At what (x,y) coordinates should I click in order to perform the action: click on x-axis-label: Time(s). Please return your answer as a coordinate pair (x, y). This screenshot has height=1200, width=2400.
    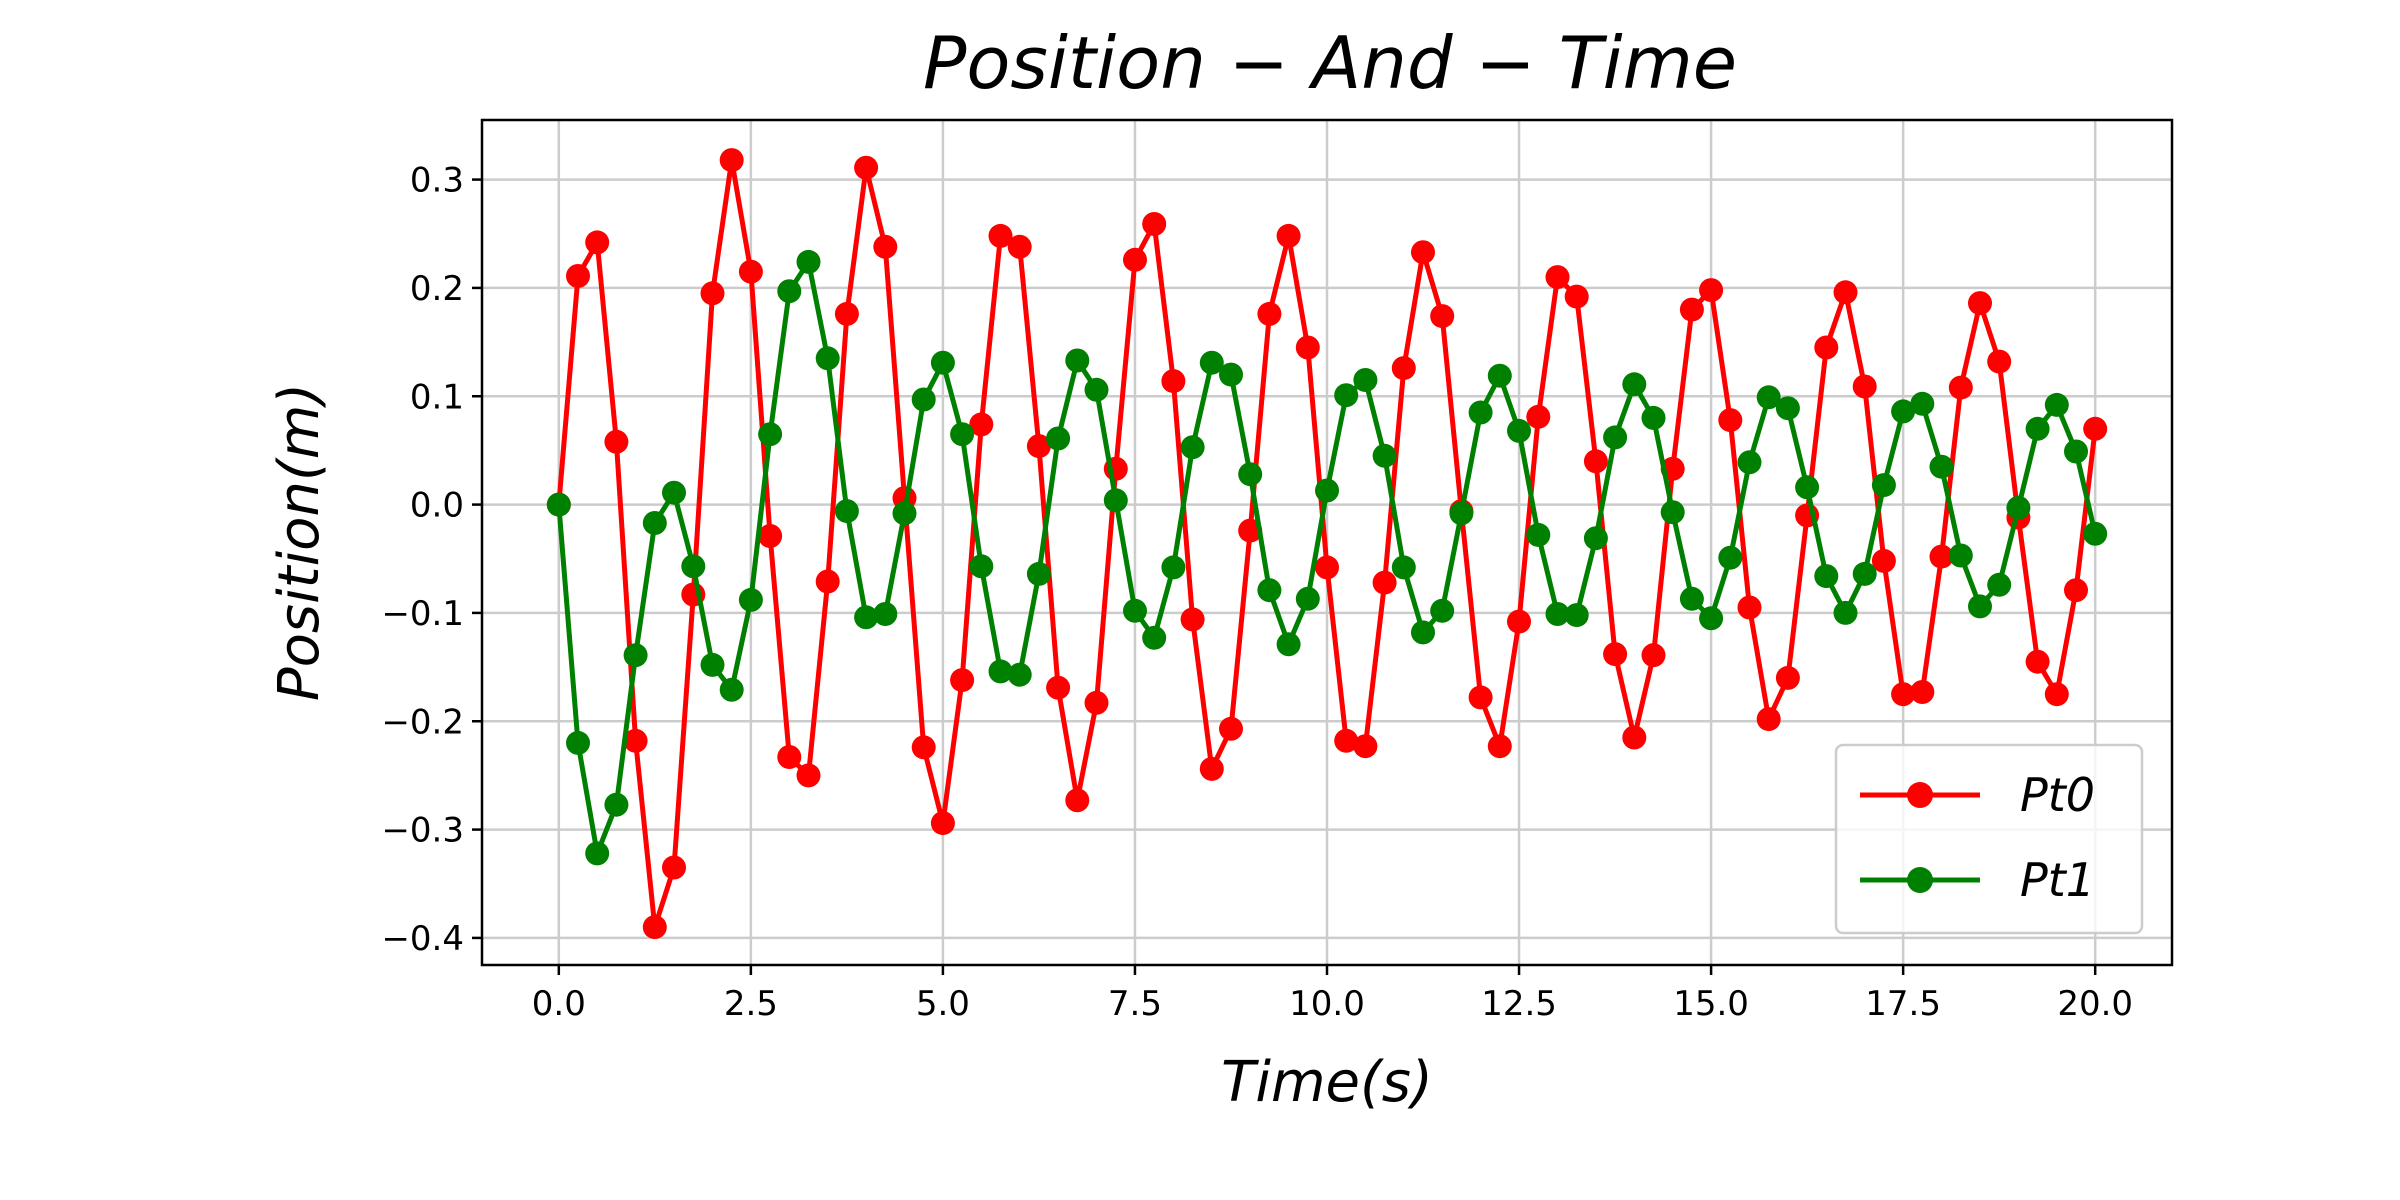
    Looking at the image, I should click on (1327, 1082).